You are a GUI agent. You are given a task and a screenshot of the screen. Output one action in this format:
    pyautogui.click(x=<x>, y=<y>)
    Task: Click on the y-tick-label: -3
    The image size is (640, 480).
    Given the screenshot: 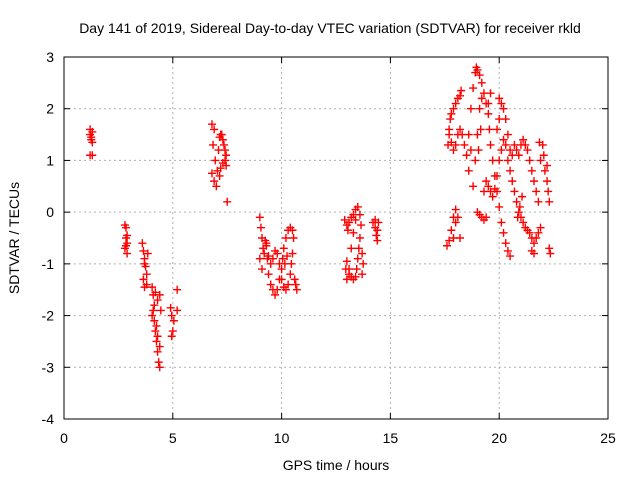 What is the action you would take?
    pyautogui.click(x=48, y=367)
    